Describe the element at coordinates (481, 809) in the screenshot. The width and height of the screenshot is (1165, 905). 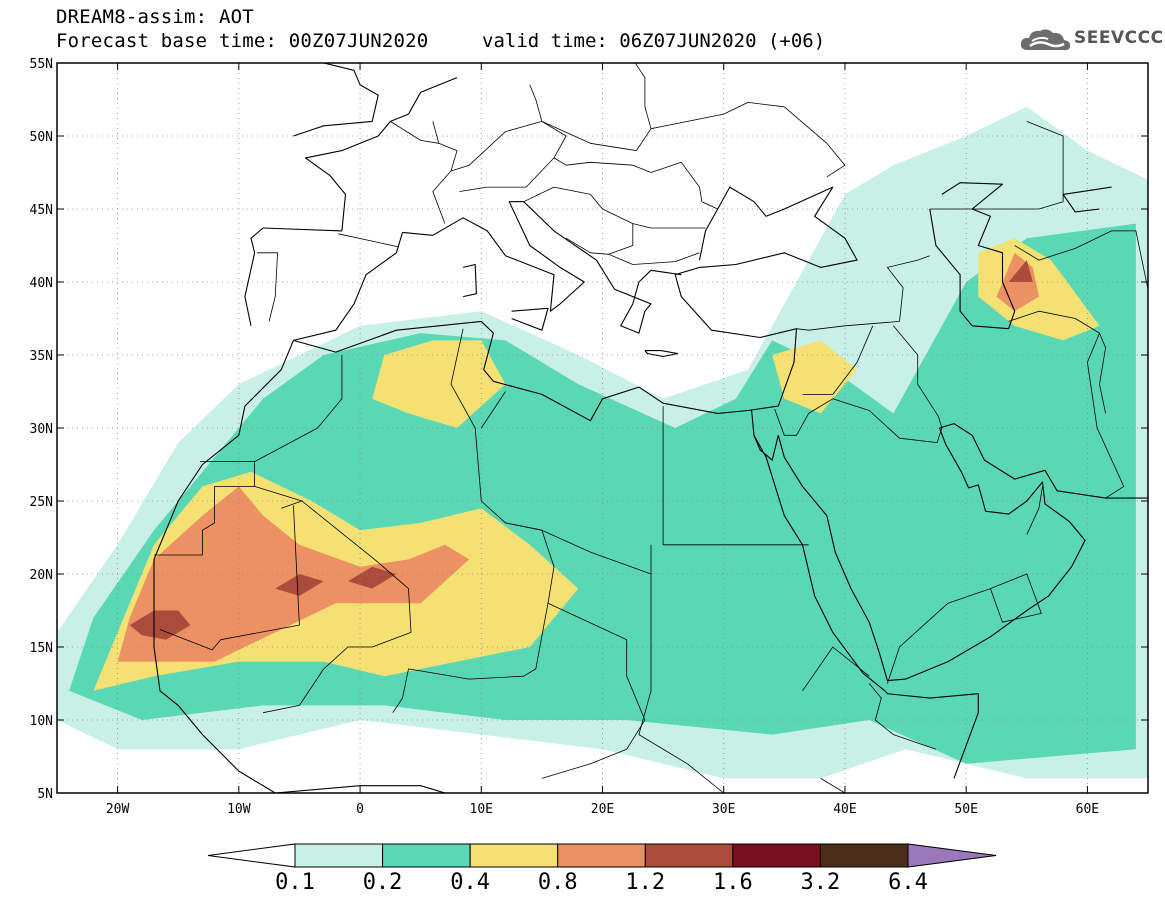
I see `lon-tick-label: 10E` at that location.